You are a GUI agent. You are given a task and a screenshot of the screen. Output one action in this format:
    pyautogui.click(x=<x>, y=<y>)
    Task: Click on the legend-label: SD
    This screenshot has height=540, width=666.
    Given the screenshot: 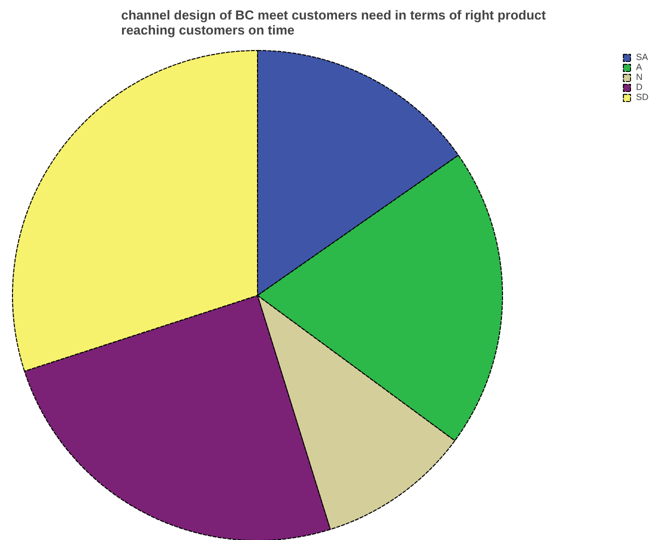 What is the action you would take?
    pyautogui.click(x=643, y=97)
    